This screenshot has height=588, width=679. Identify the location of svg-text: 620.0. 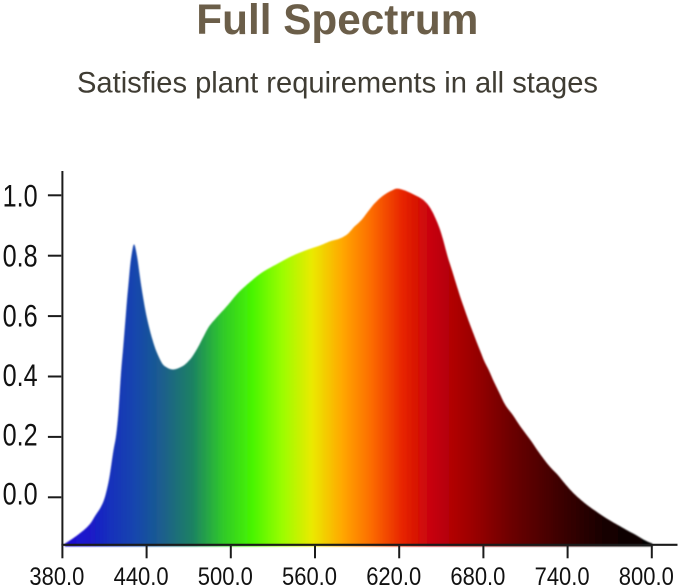
(393, 575).